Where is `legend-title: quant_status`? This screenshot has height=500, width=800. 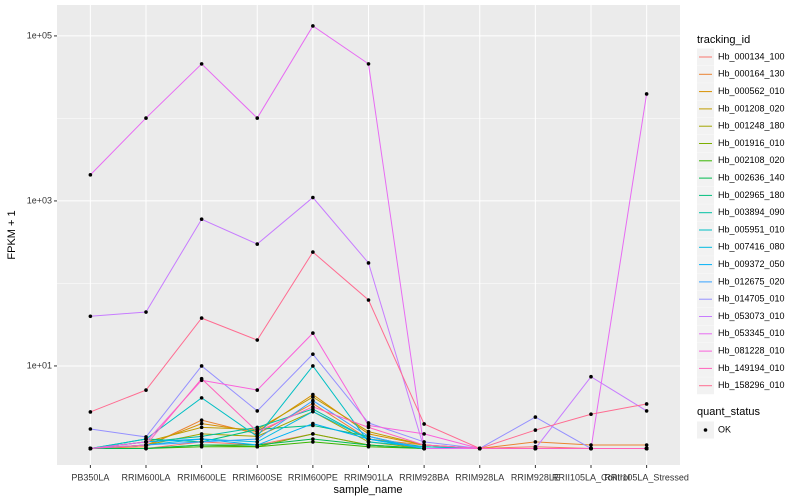 legend-title: quant_status is located at coordinates (728, 412).